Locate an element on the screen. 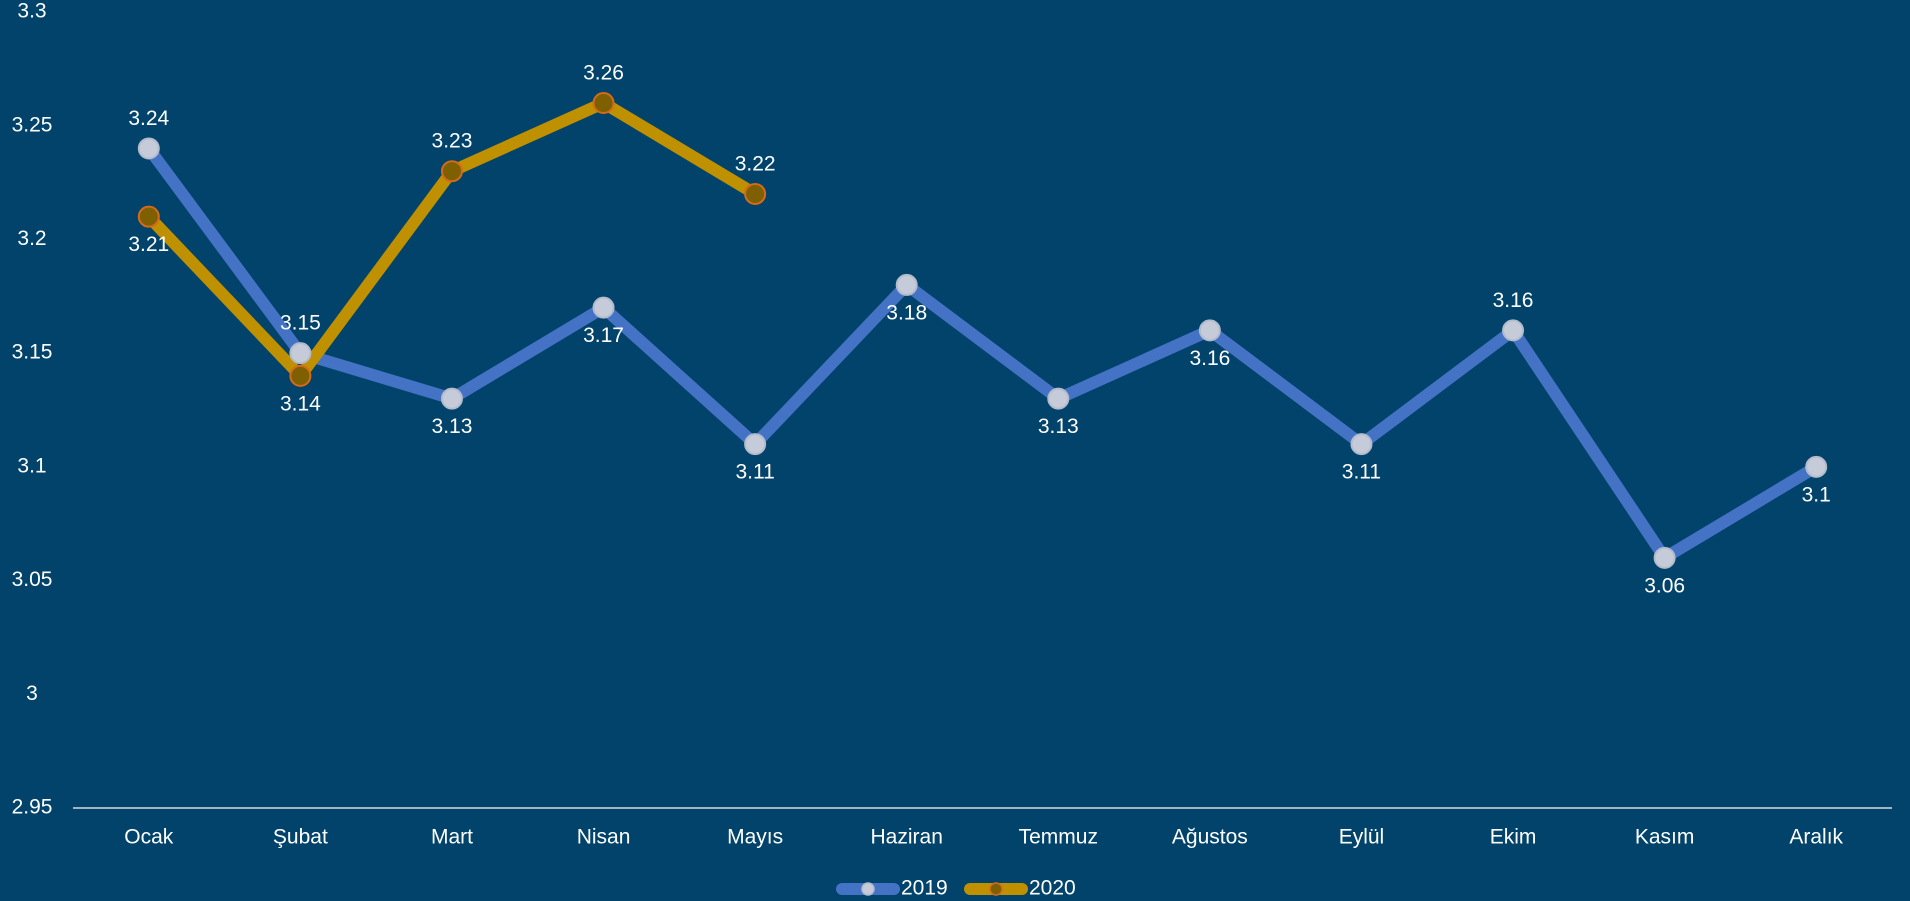 This screenshot has height=901, width=1910. x-tick-label: Haziran is located at coordinates (907, 837).